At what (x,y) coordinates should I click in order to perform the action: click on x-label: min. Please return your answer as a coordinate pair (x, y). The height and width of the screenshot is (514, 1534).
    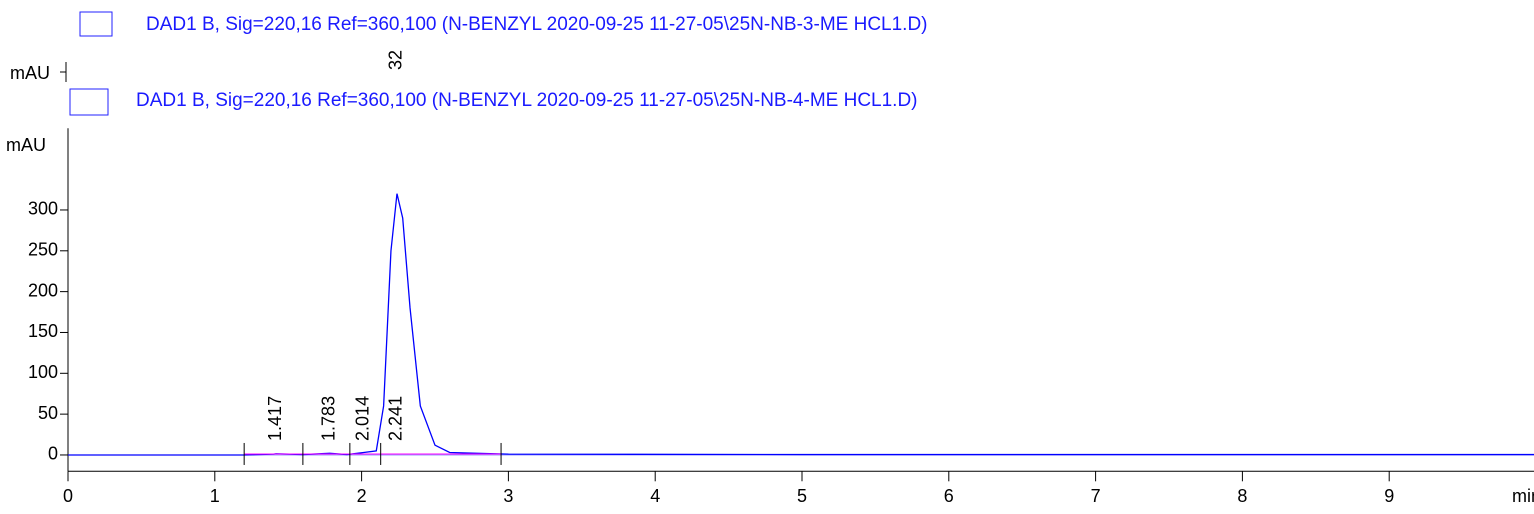
    Looking at the image, I should click on (1523, 496).